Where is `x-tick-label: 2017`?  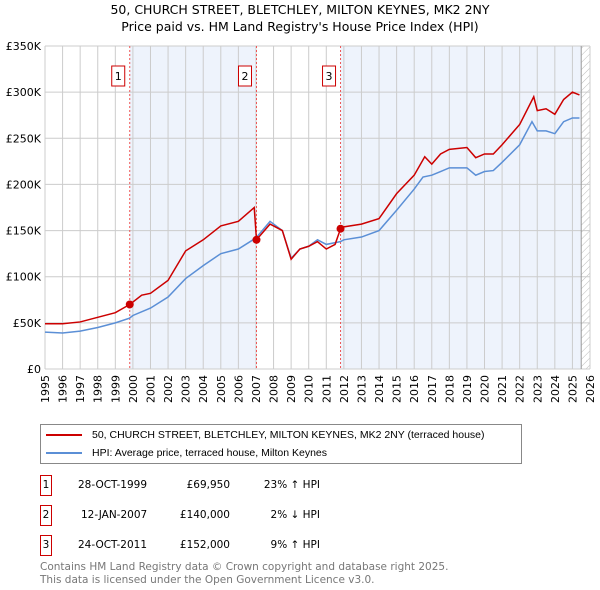
x-tick-label: 2017 is located at coordinates (432, 389).